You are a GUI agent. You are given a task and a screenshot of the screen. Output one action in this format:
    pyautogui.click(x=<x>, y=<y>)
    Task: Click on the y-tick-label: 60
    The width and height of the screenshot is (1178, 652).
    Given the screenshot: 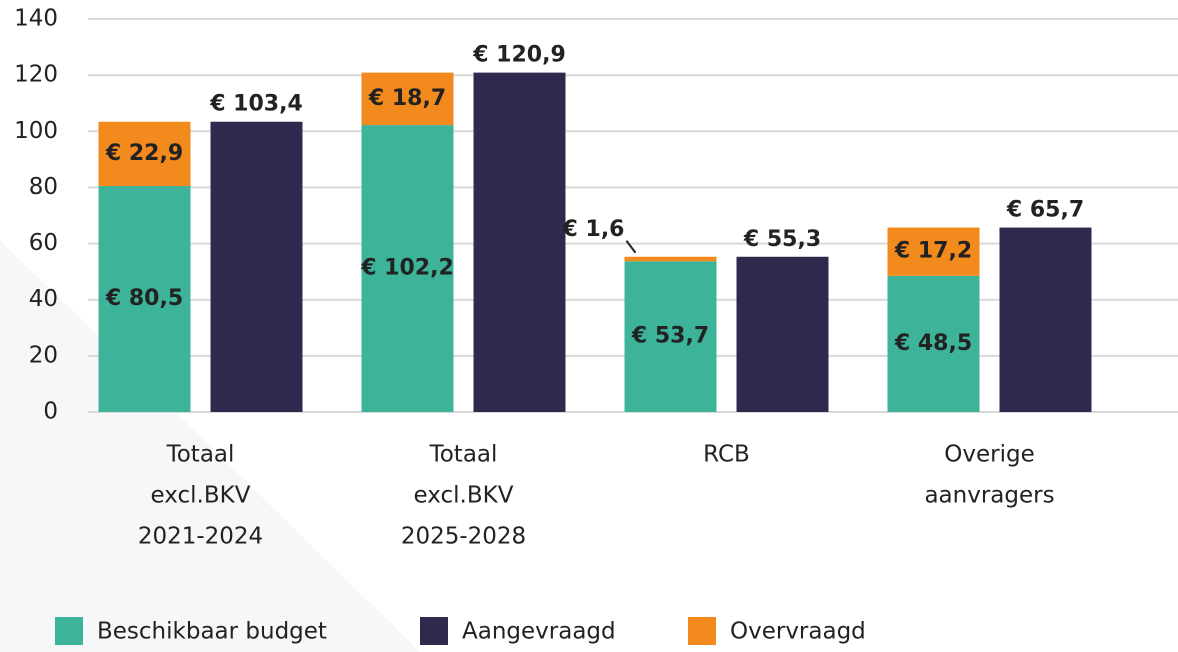 What is the action you would take?
    pyautogui.click(x=43, y=243)
    